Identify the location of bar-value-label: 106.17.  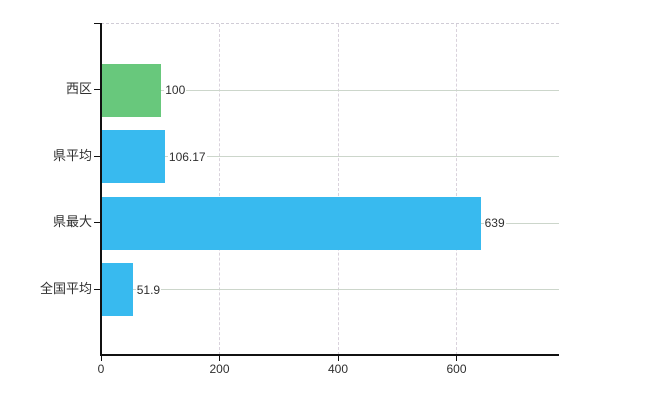
(187, 156).